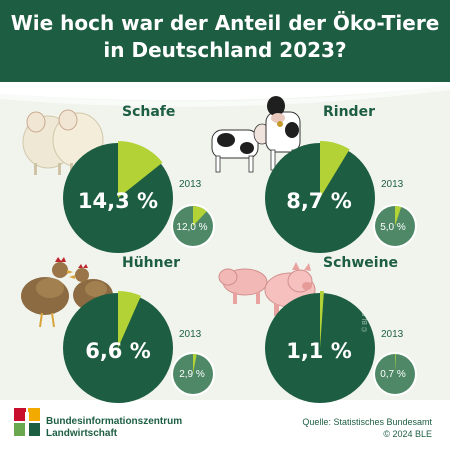  Describe the element at coordinates (192, 227) in the screenshot. I see `value-2013-schafe: 12,0 %` at that location.